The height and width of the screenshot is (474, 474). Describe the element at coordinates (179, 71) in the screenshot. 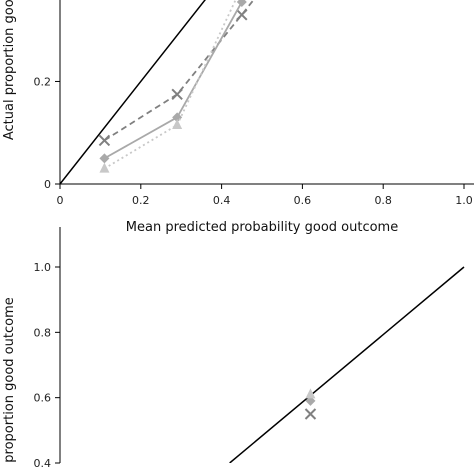

I see `top-series-x-line` at that location.